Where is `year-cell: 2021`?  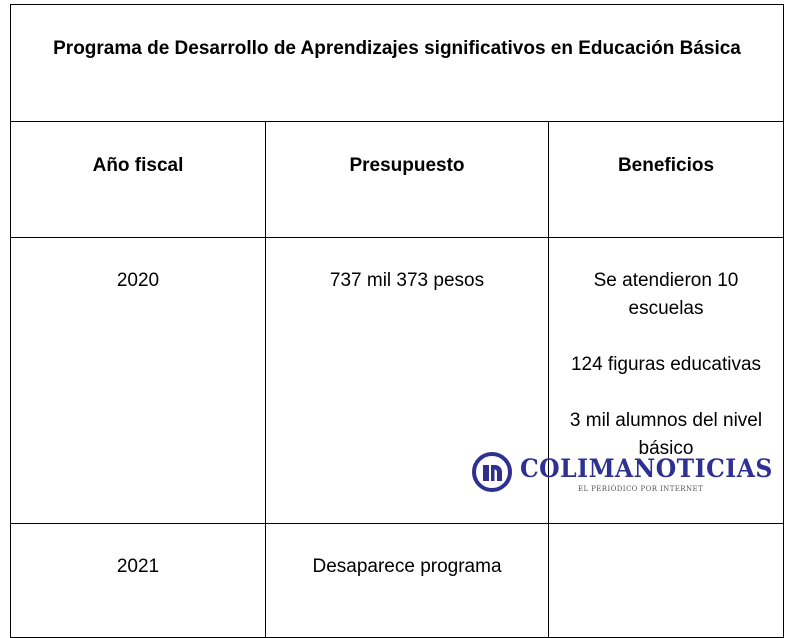
year-cell: 2021 is located at coordinates (138, 580).